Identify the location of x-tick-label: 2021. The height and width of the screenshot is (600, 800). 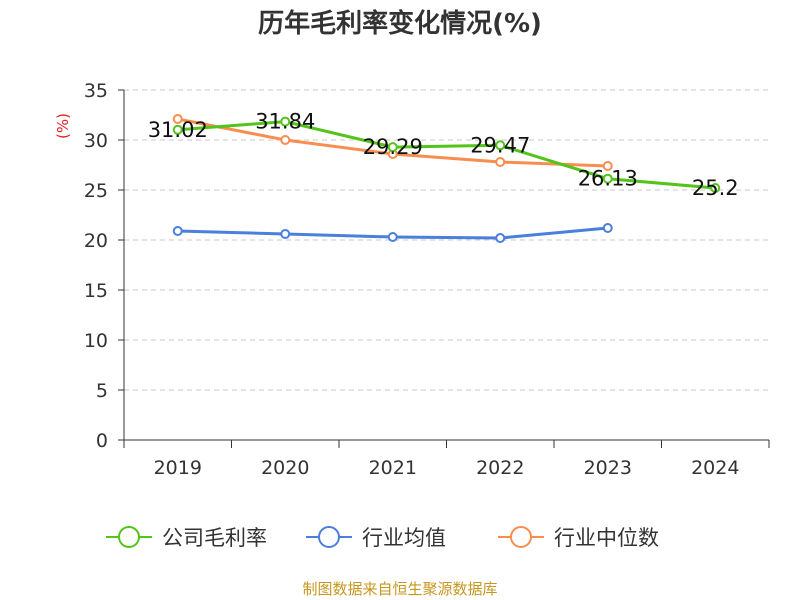
(393, 468).